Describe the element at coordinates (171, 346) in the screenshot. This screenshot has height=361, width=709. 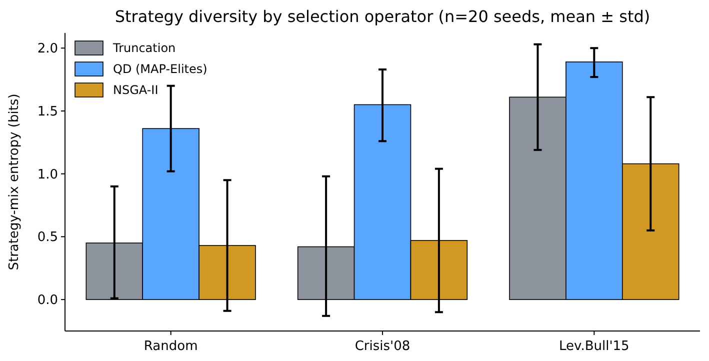
I see `x-tick-label: Random` at that location.